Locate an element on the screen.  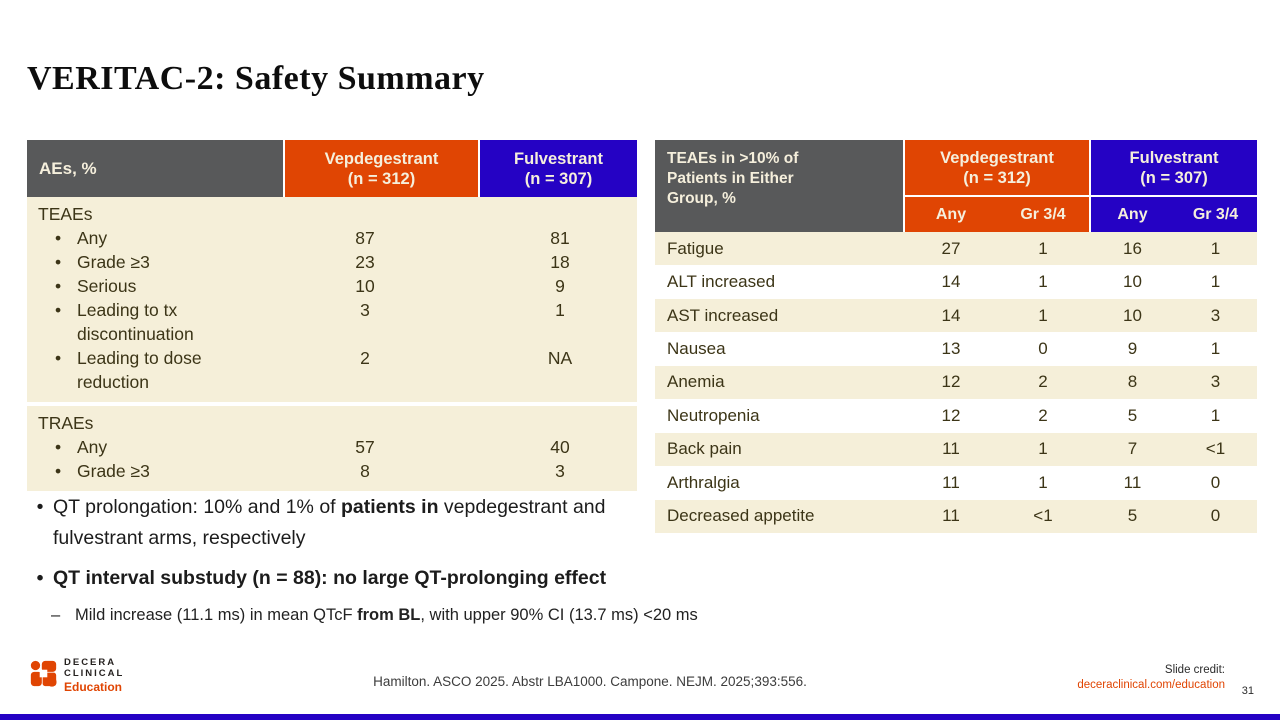
value-cell: 13 is located at coordinates (951, 349).